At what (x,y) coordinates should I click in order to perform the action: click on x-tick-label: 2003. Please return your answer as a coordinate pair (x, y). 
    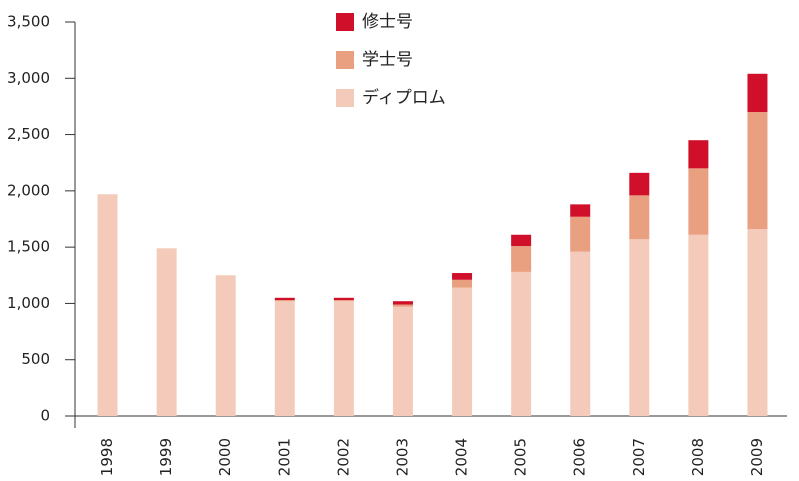
    Looking at the image, I should click on (402, 457).